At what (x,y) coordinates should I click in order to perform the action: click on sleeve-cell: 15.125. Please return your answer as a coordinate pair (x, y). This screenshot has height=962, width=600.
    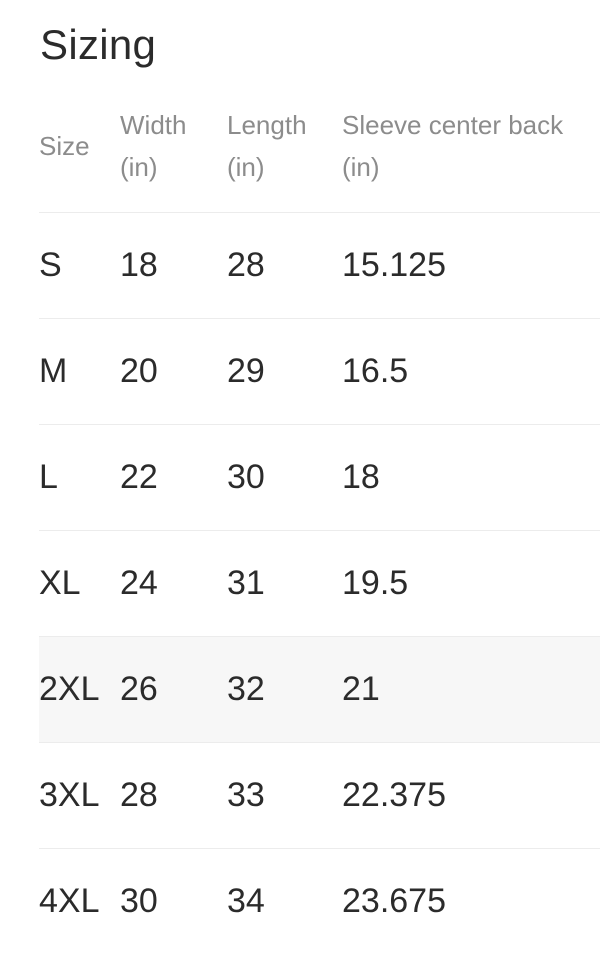
    Looking at the image, I should click on (394, 265).